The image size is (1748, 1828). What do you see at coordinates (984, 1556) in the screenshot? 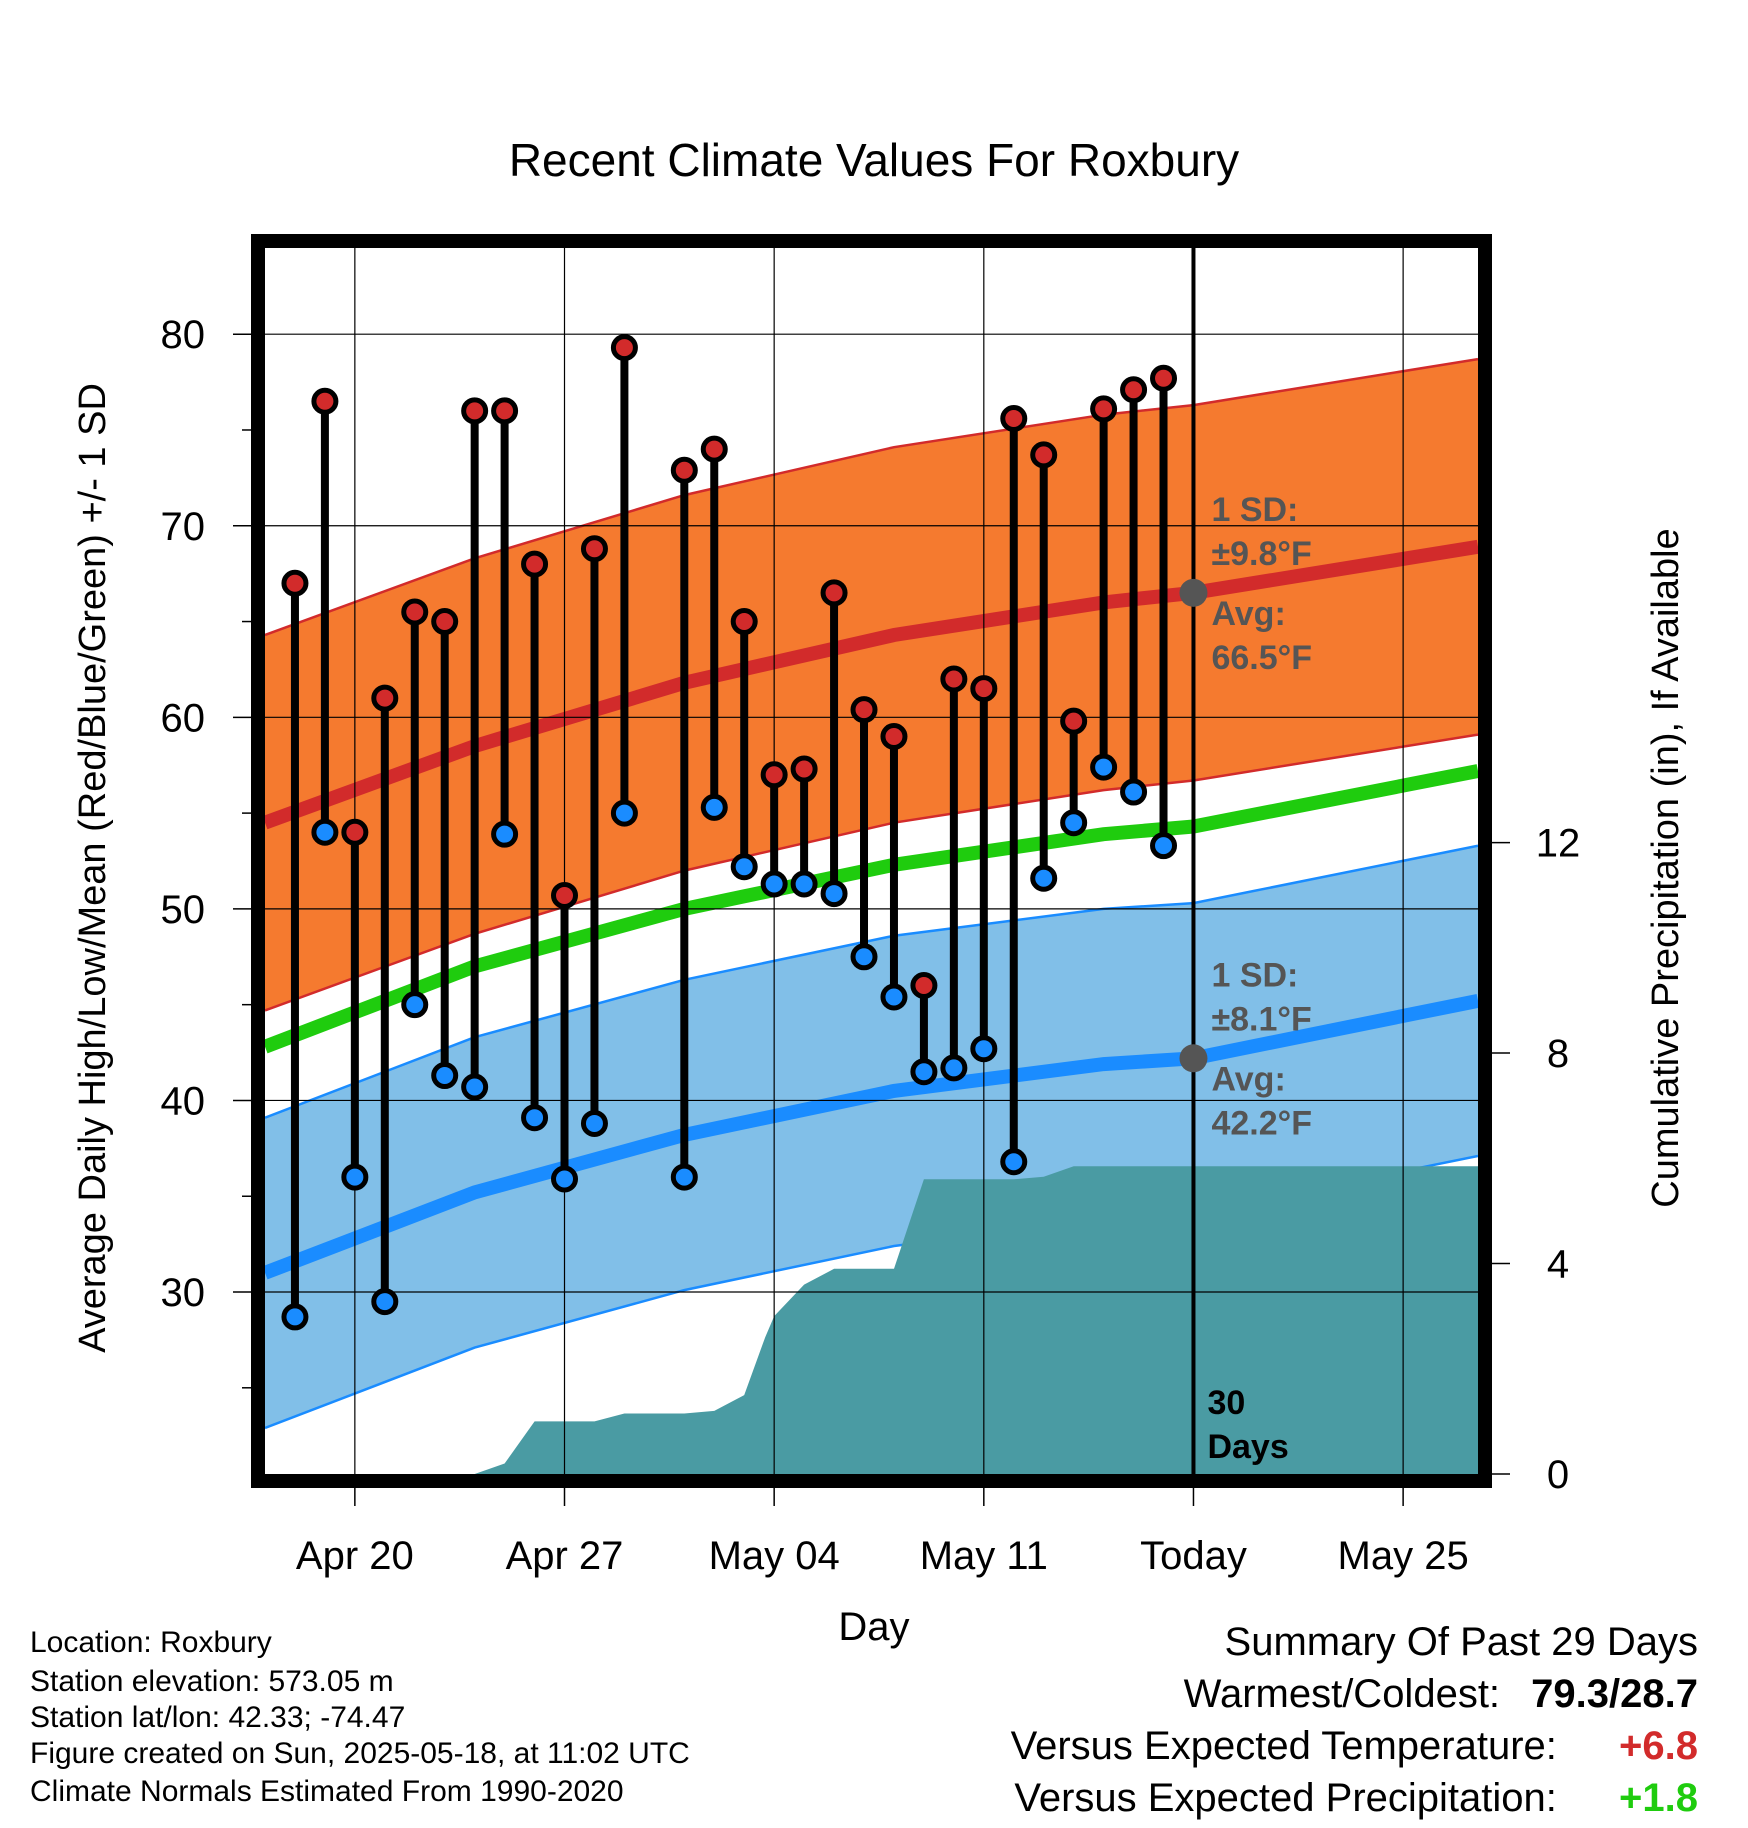
I see `x-tick-label: May 11` at bounding box center [984, 1556].